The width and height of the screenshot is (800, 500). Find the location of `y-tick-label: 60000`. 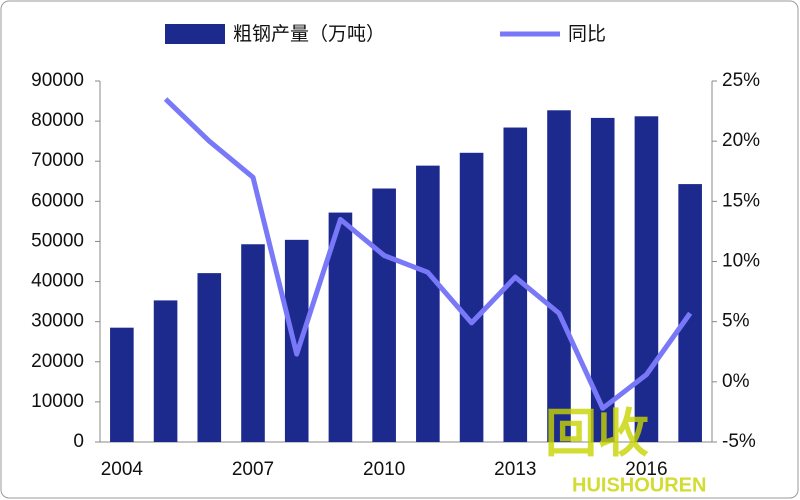

y-tick-label: 60000 is located at coordinates (57, 200).